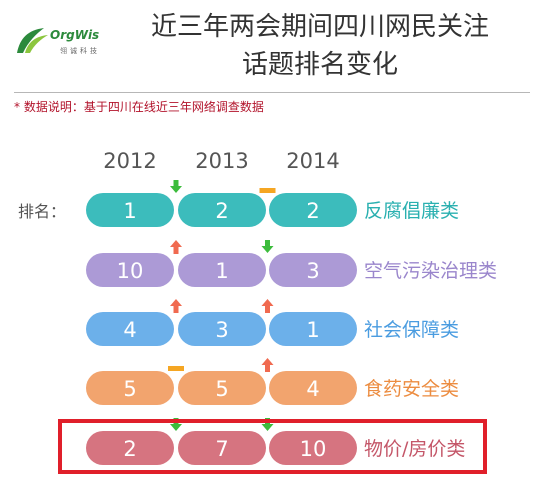 The image size is (545, 480). Describe the element at coordinates (42, 211) in the screenshot. I see `row-label: 排名：` at that location.